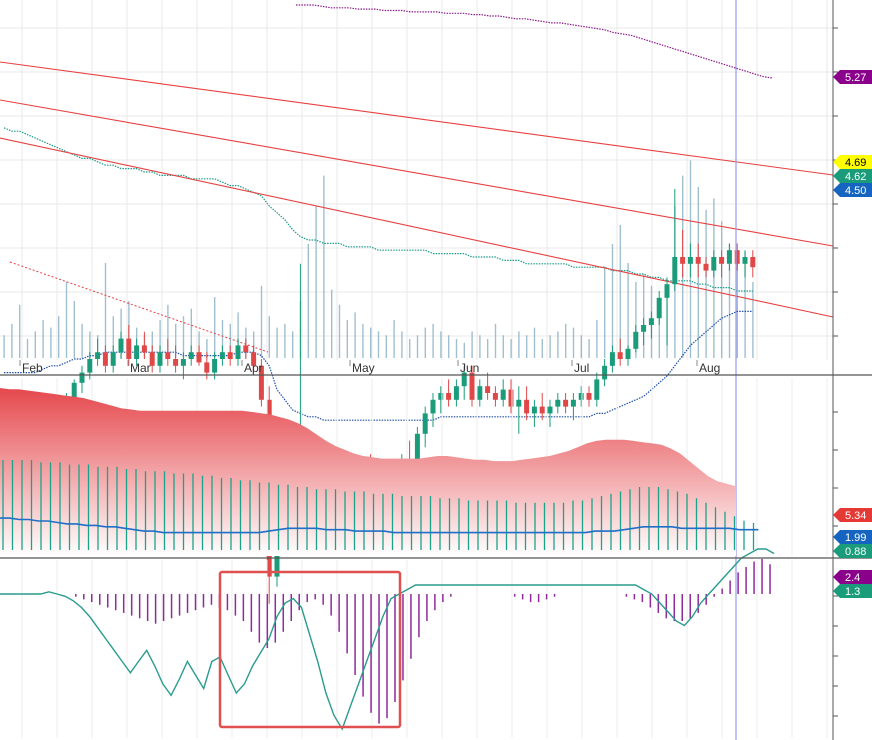 The image size is (872, 740). I want to click on right-price-axis, so click(835, 370).